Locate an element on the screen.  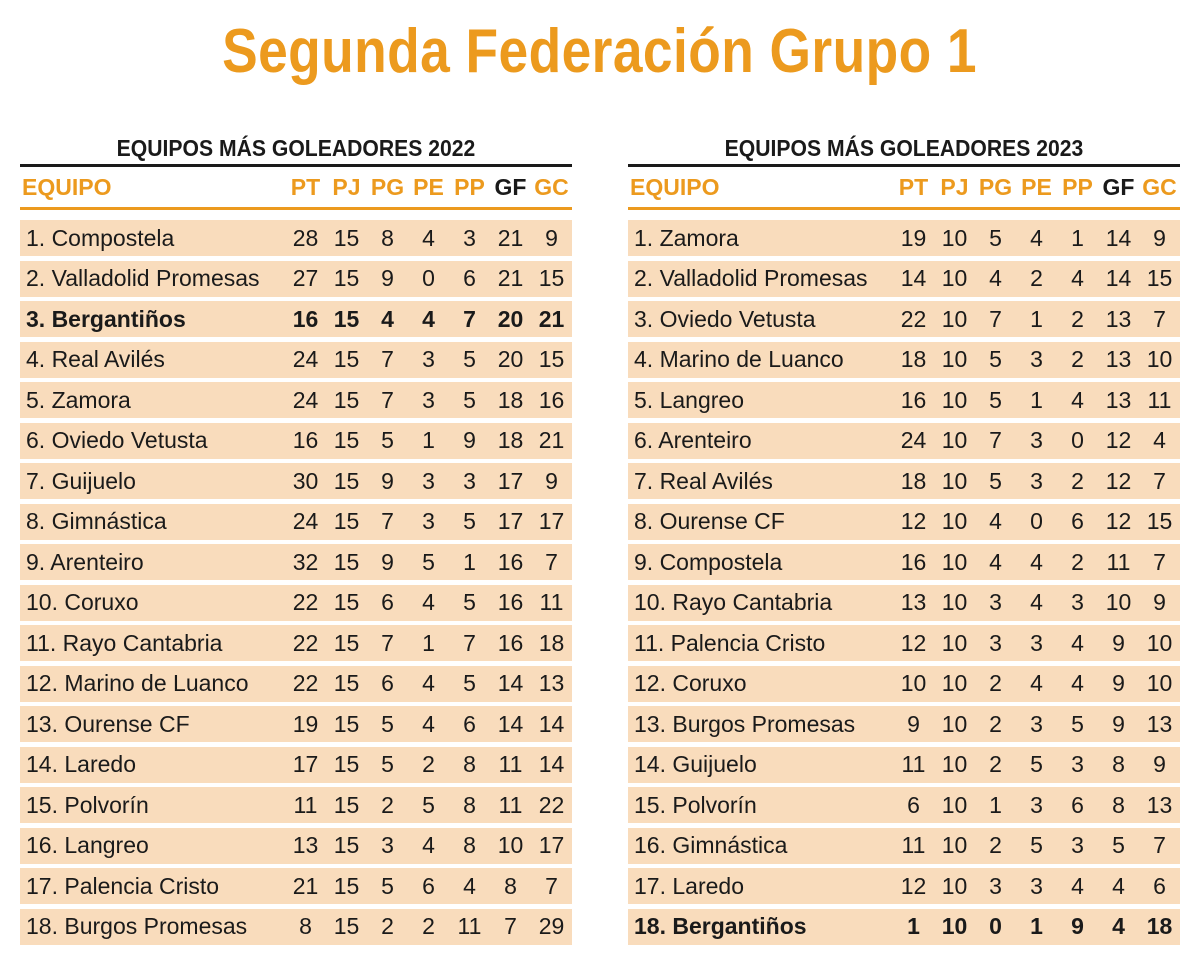
table-row: 9. Arenteiro 32 15 9 5 1 16 7 is located at coordinates (296, 562).